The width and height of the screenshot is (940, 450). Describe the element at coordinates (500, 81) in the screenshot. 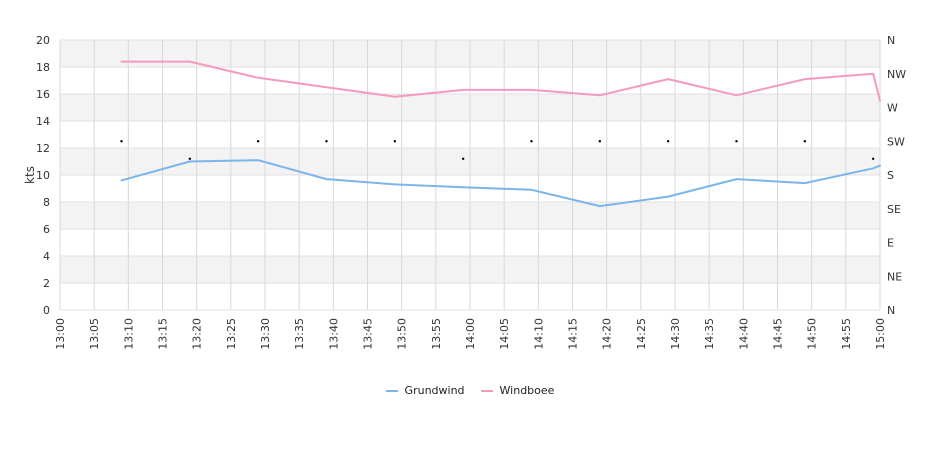

I see `series-line-windboee` at that location.